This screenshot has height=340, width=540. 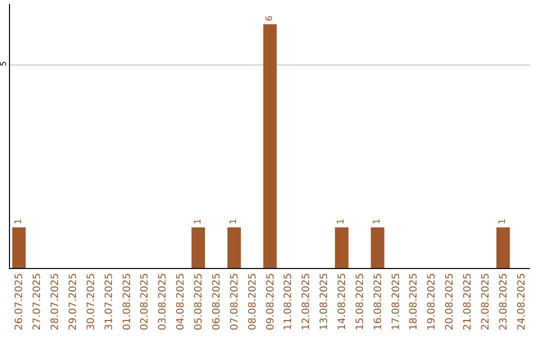 What do you see at coordinates (234, 301) in the screenshot?
I see `x-tick-label: 07.08.2025` at bounding box center [234, 301].